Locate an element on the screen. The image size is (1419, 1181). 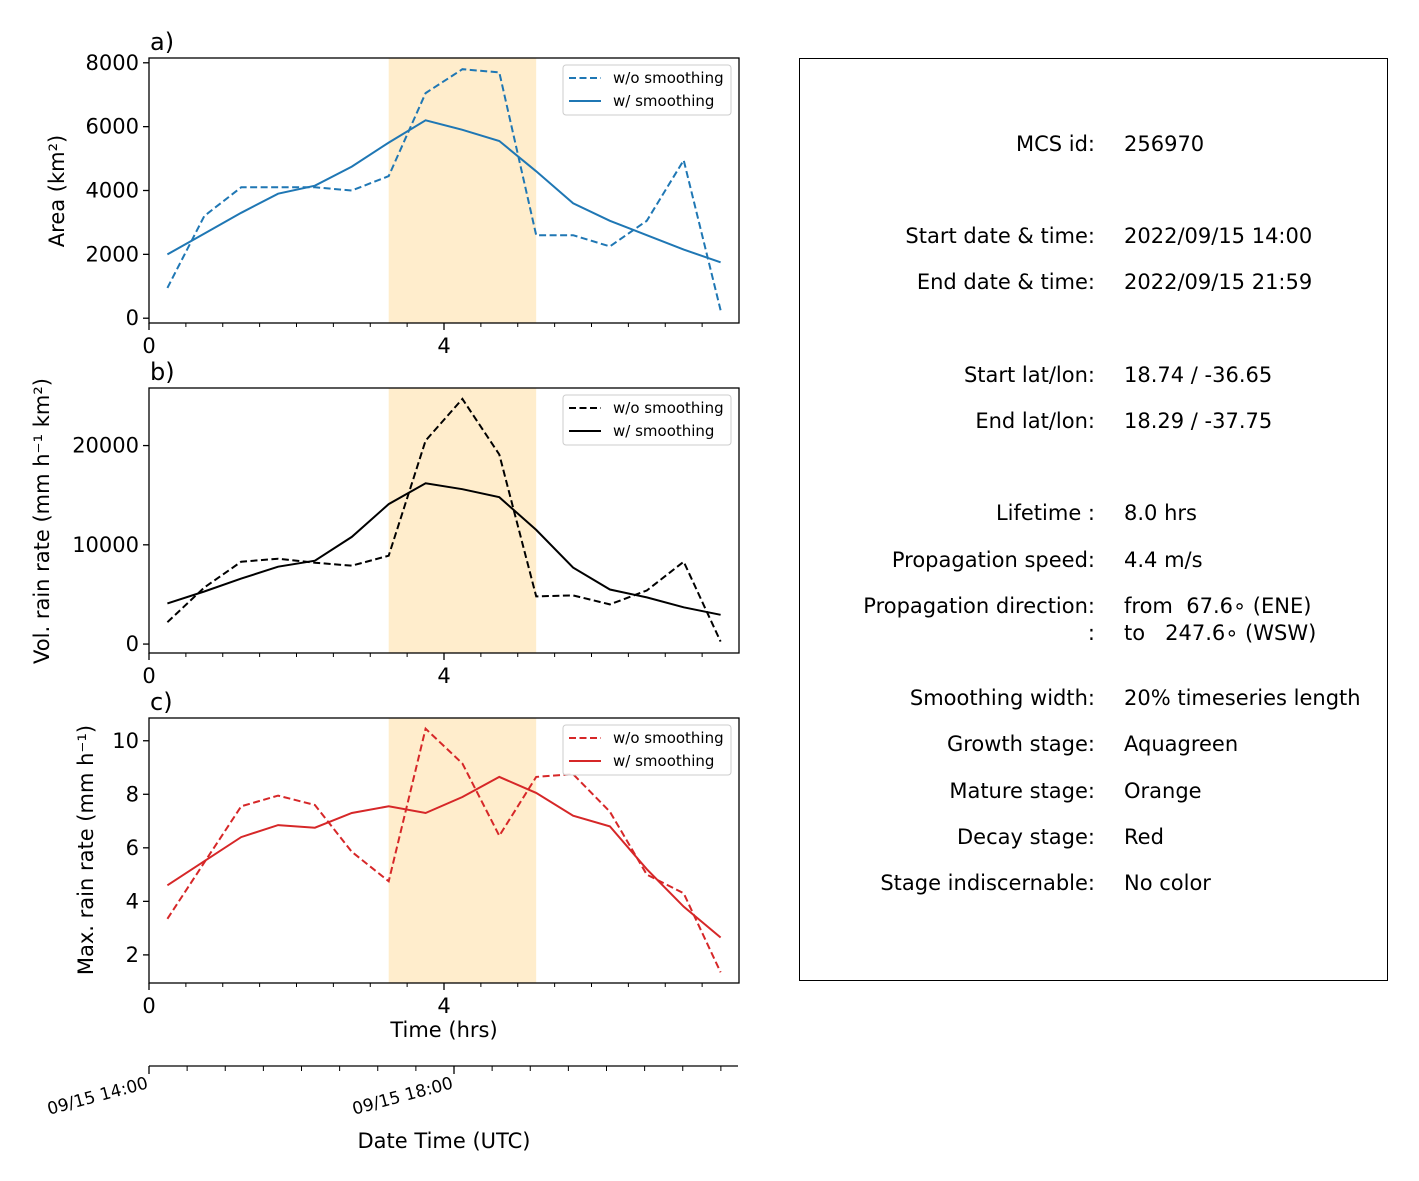
y-tick-label: 8000 is located at coordinates (112, 63).